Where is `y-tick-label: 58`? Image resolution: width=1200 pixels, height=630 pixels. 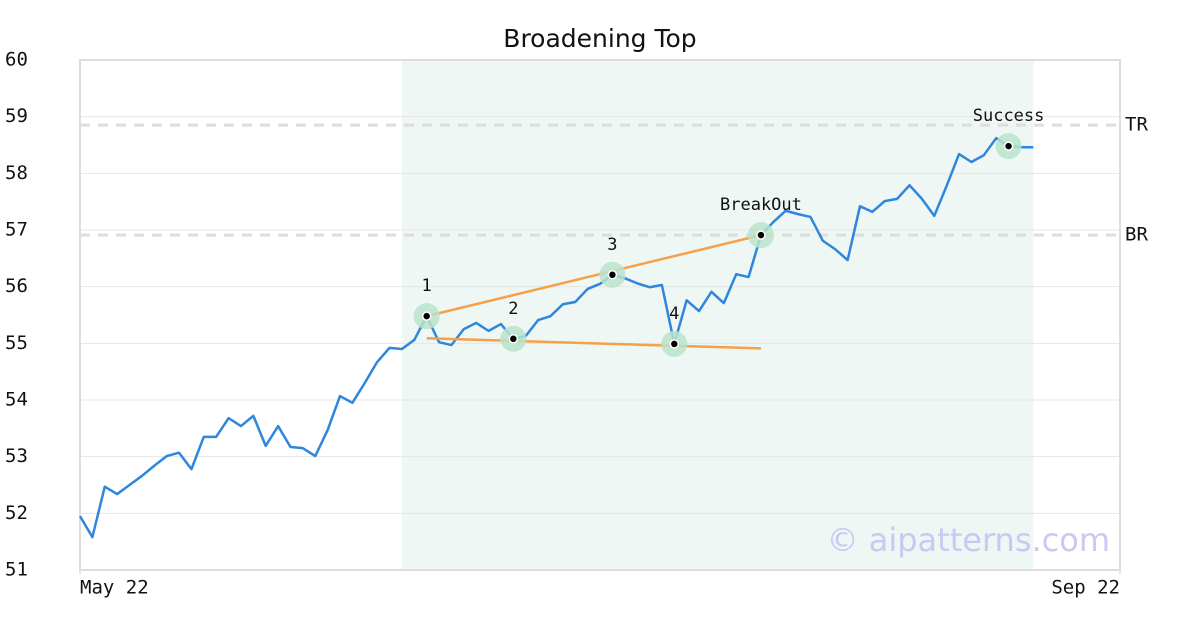
y-tick-label: 58 is located at coordinates (16, 173).